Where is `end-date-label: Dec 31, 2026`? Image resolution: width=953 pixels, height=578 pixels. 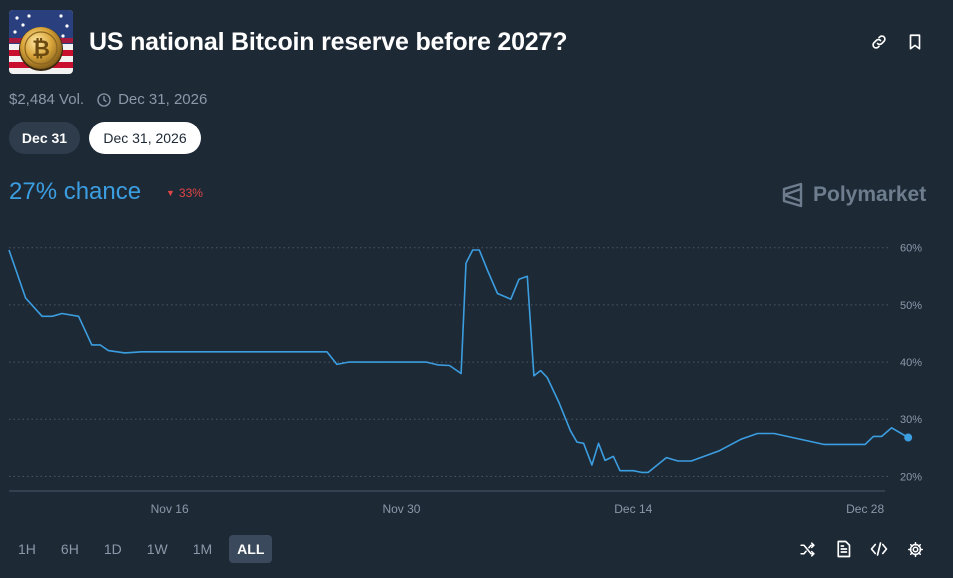 end-date-label: Dec 31, 2026 is located at coordinates (163, 99).